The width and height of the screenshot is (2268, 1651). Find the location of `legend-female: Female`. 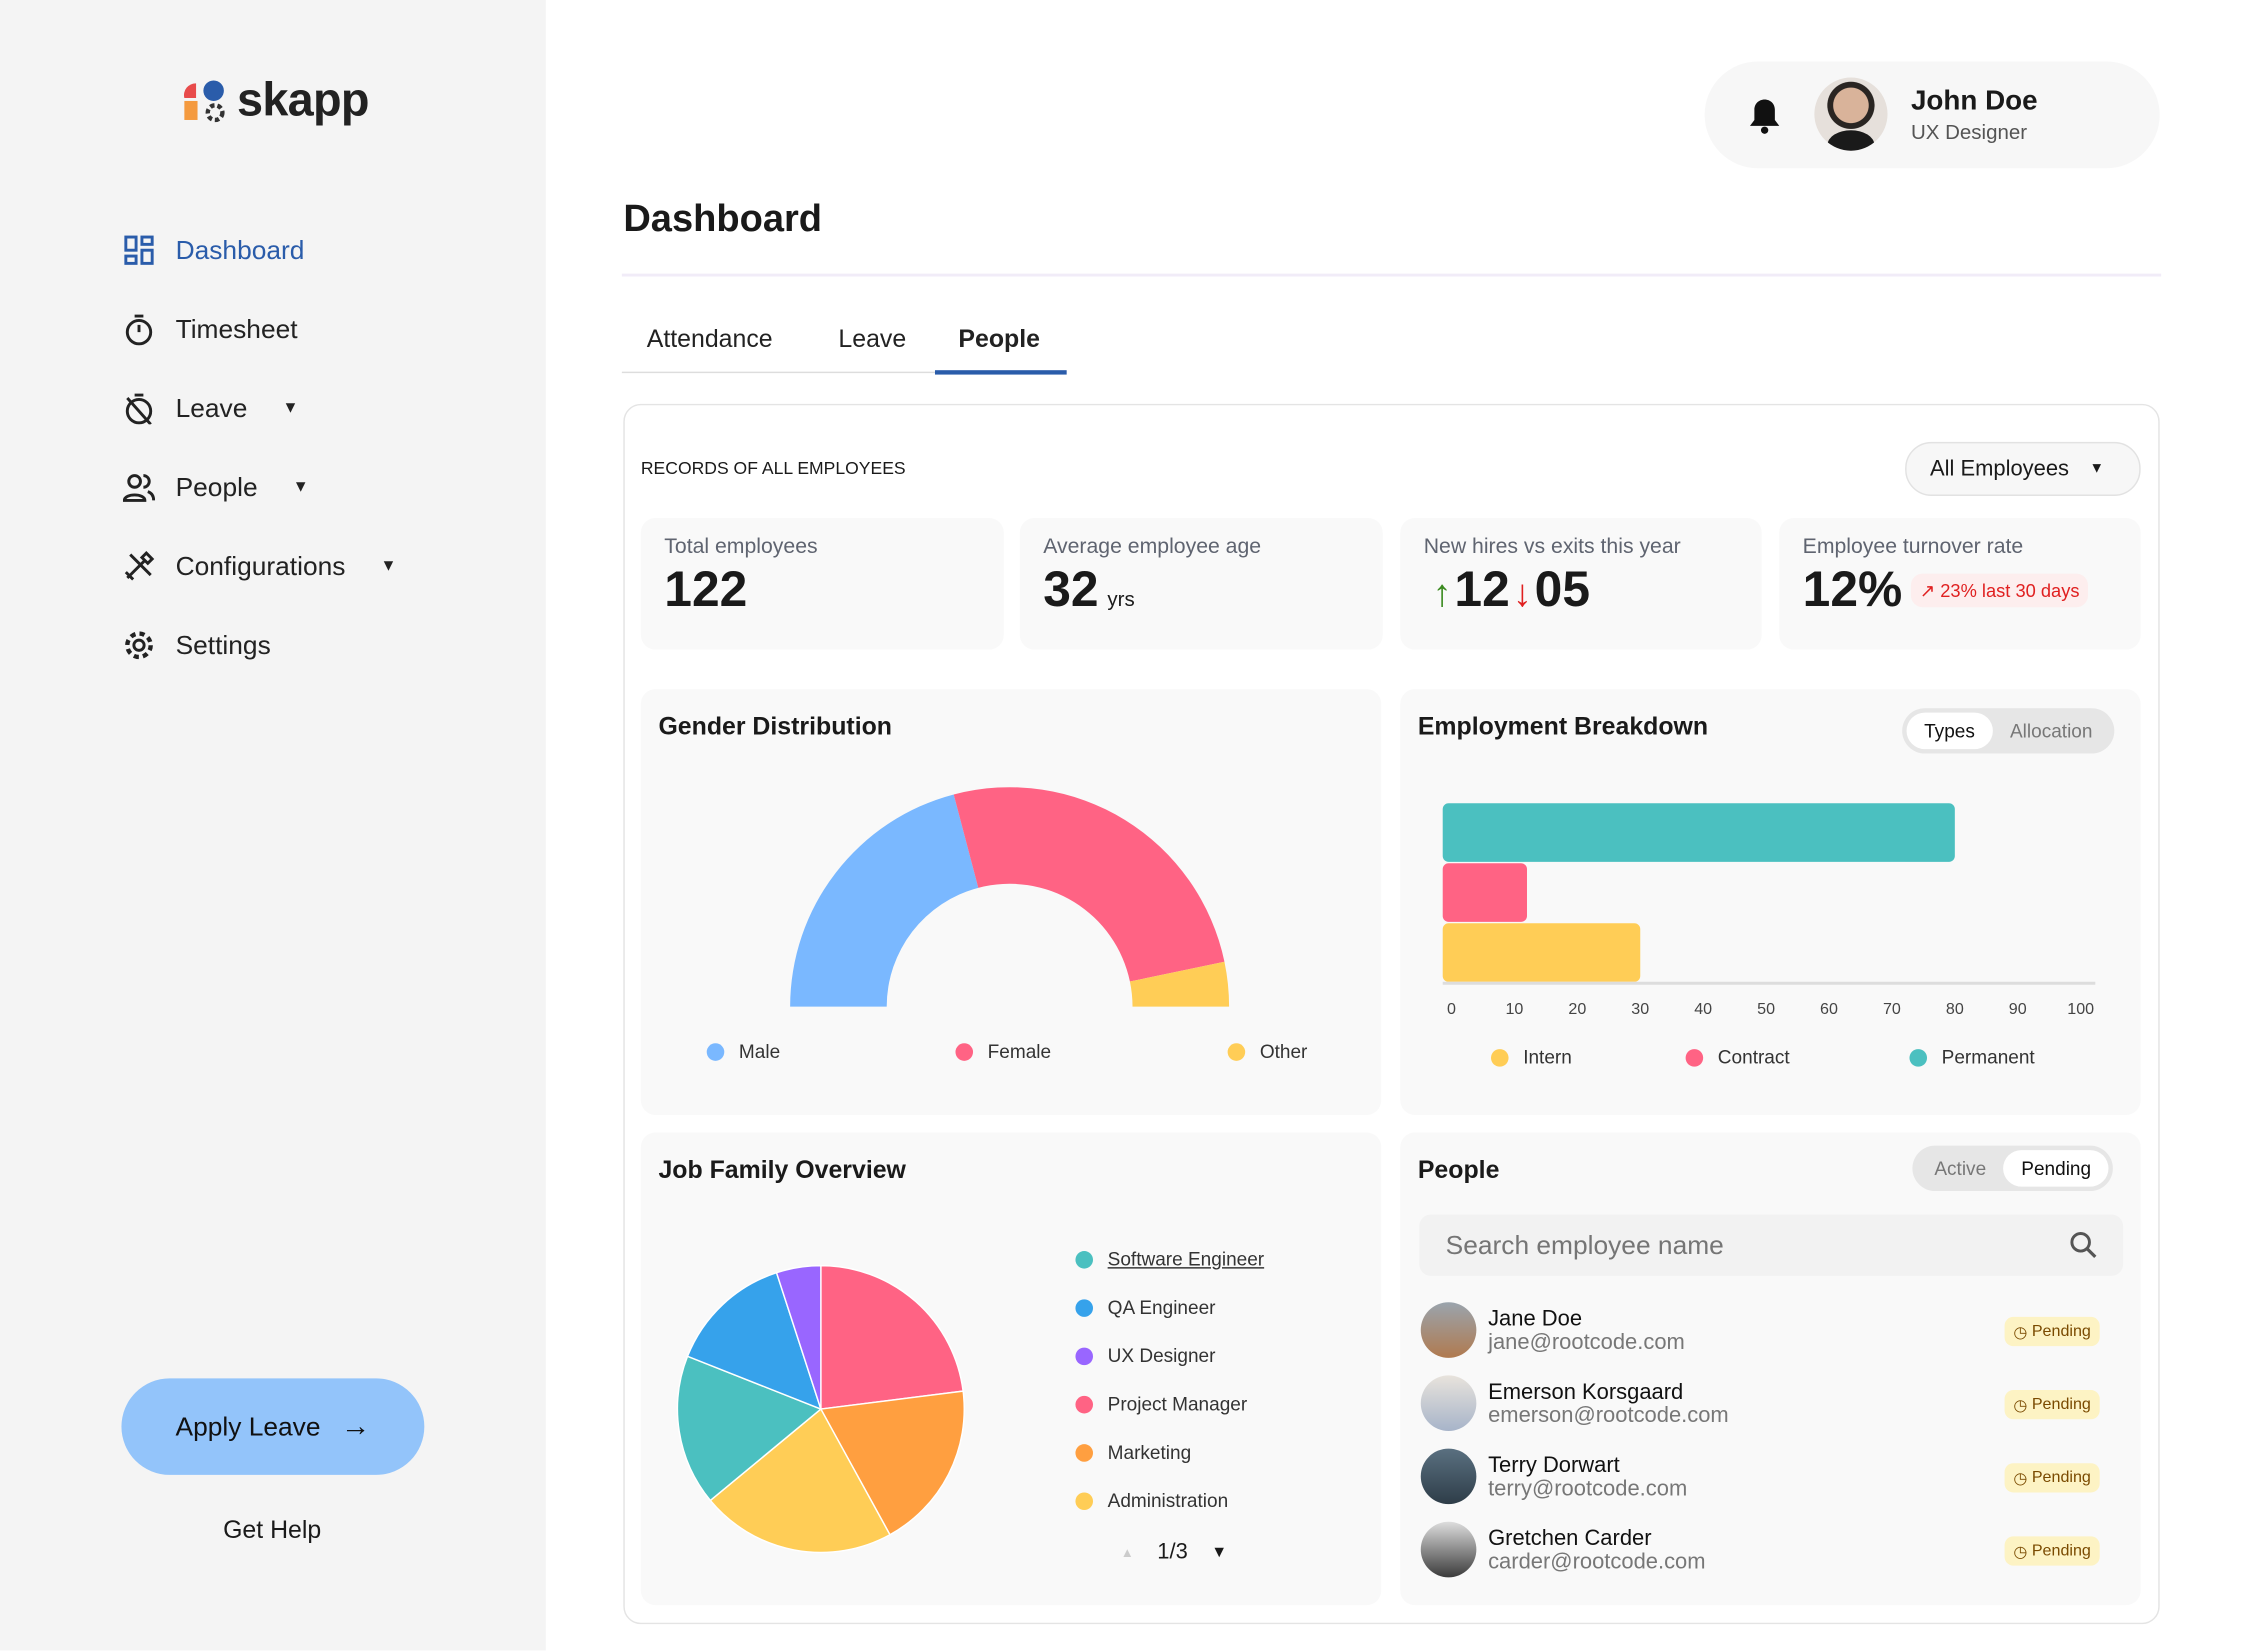

legend-female: Female is located at coordinates (1003, 1051).